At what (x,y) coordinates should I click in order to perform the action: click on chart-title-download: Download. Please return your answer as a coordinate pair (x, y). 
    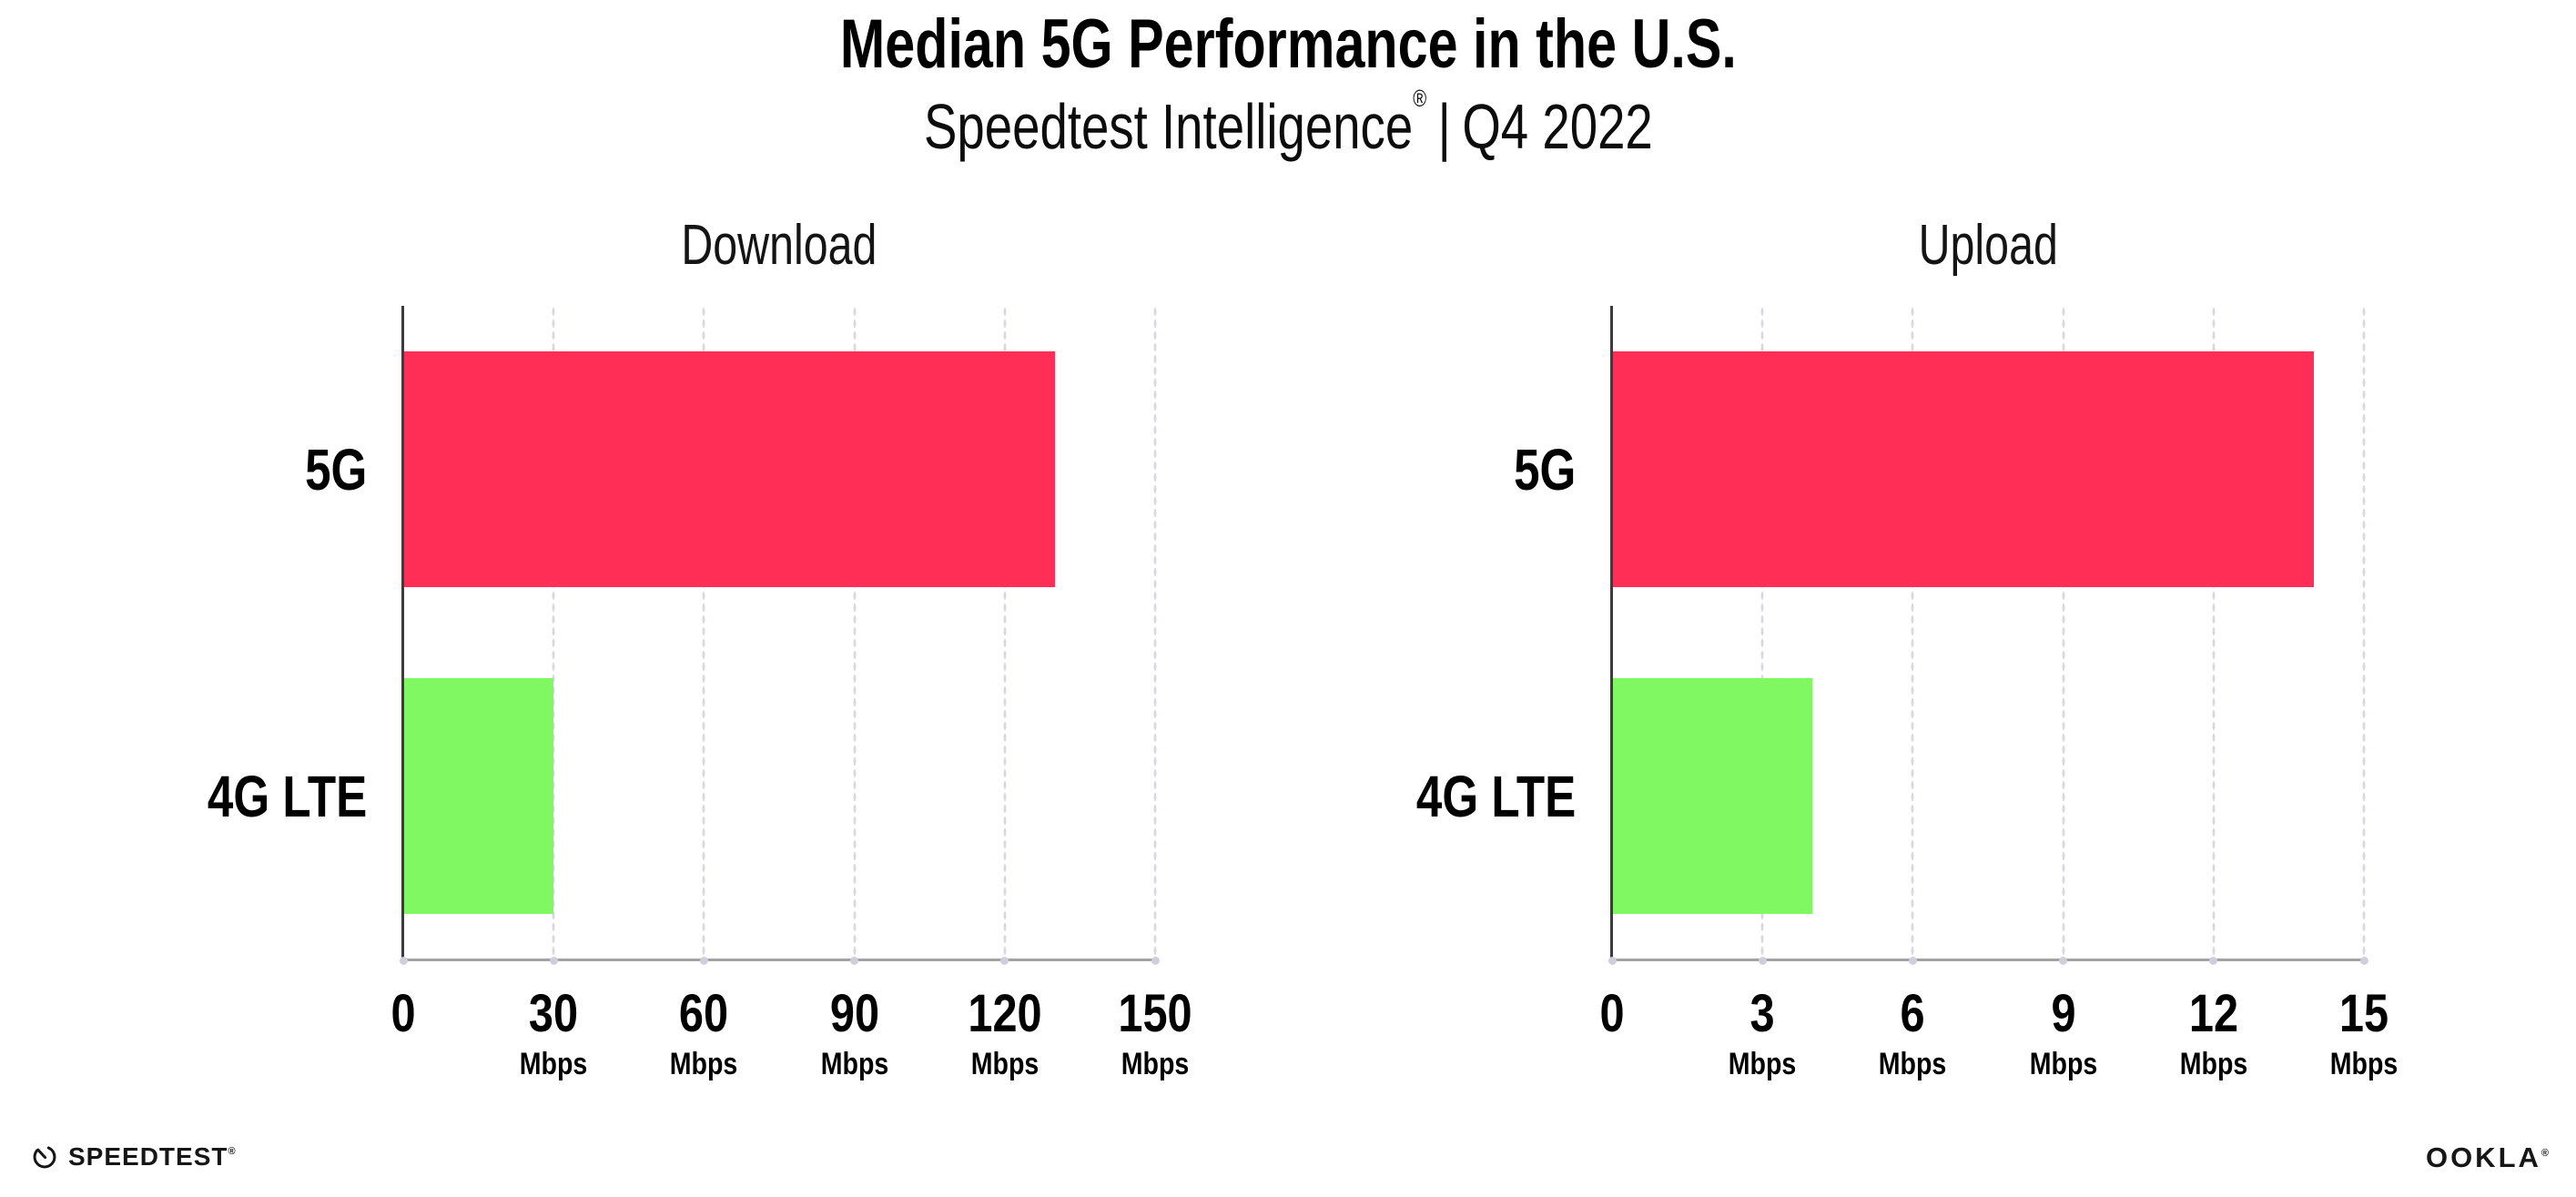
    Looking at the image, I should click on (779, 246).